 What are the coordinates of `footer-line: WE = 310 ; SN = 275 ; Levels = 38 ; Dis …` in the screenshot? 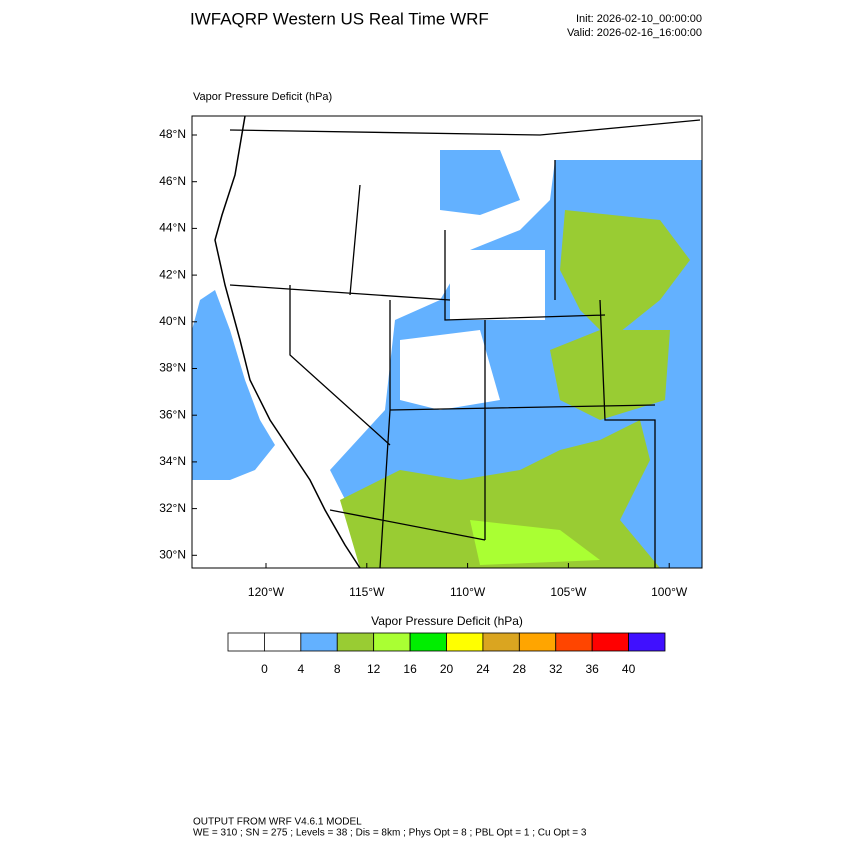 It's located at (390, 833).